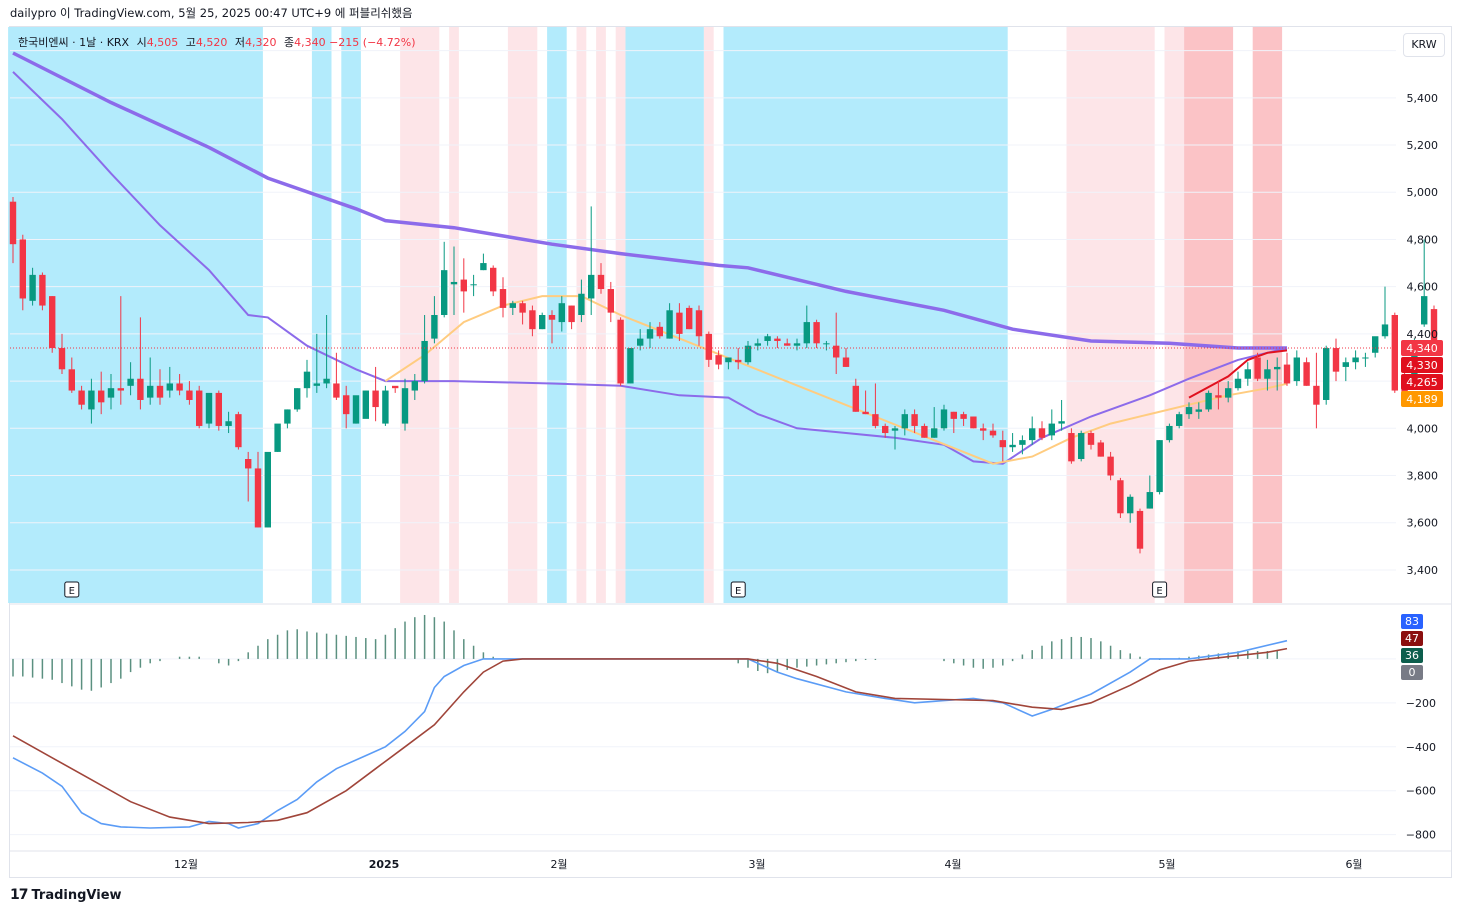 Image resolution: width=1461 pixels, height=913 pixels. I want to click on earnings-marker-box, so click(1160, 589).